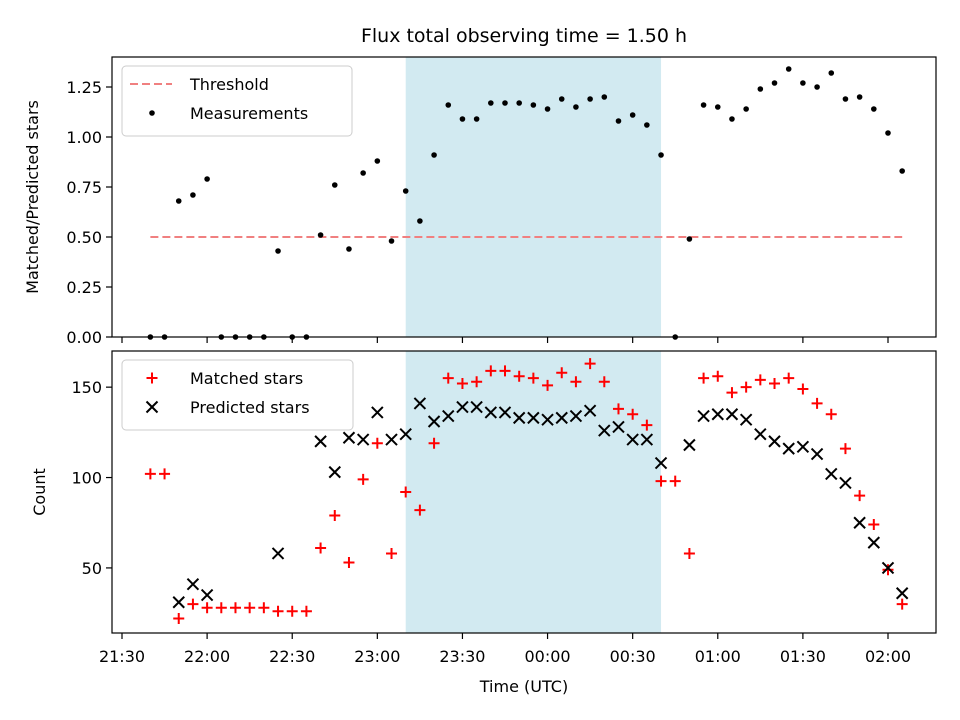 The image size is (960, 720). I want to click on y-tick-label: 50, so click(92, 568).